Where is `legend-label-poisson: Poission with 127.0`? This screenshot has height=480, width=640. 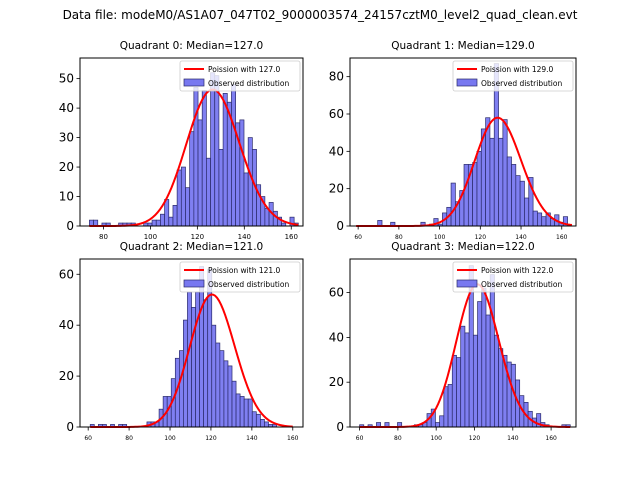 legend-label-poisson: Poission with 127.0 is located at coordinates (244, 69).